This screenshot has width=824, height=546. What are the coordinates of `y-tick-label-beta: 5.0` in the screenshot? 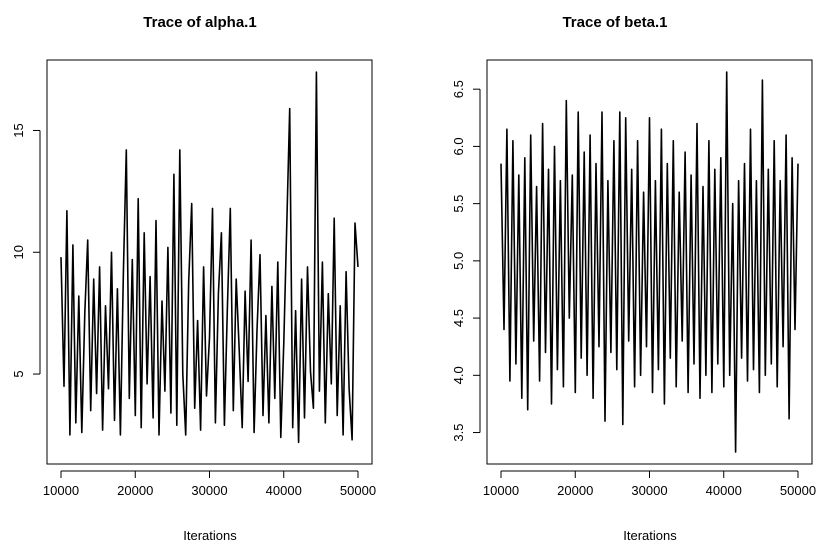 It's located at (458, 261).